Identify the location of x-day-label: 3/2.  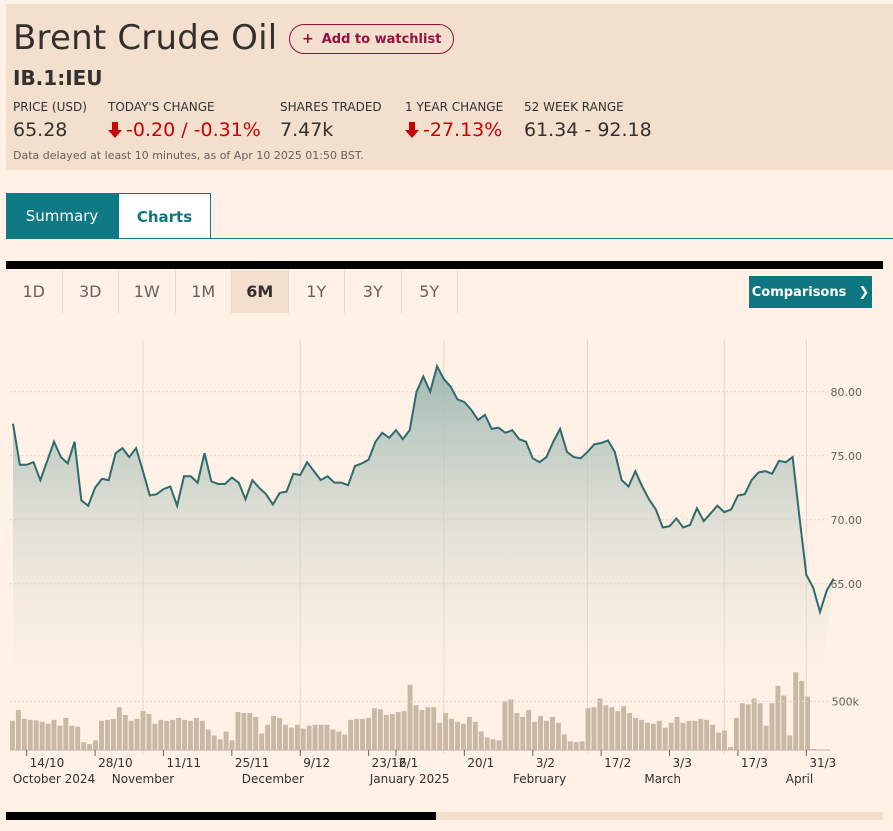
(545, 763).